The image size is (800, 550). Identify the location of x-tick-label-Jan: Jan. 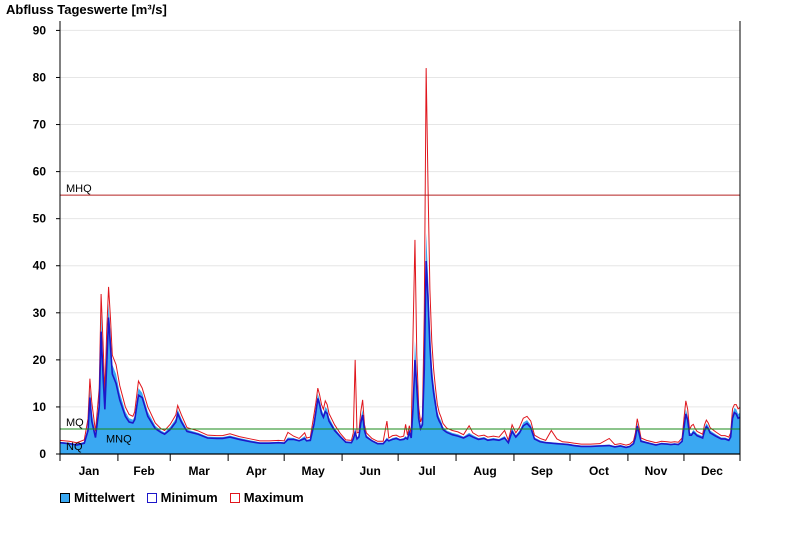
(89, 471).